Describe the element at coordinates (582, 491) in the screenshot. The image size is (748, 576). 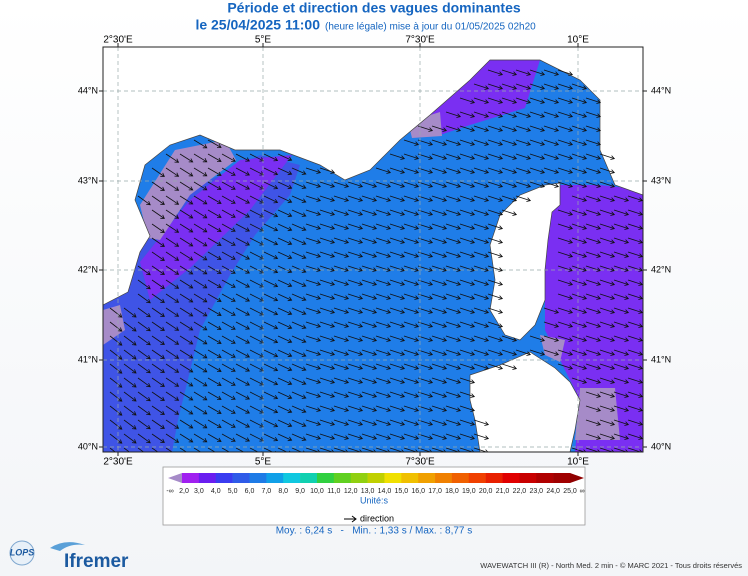
I see `colorbar-label: ∞` at that location.